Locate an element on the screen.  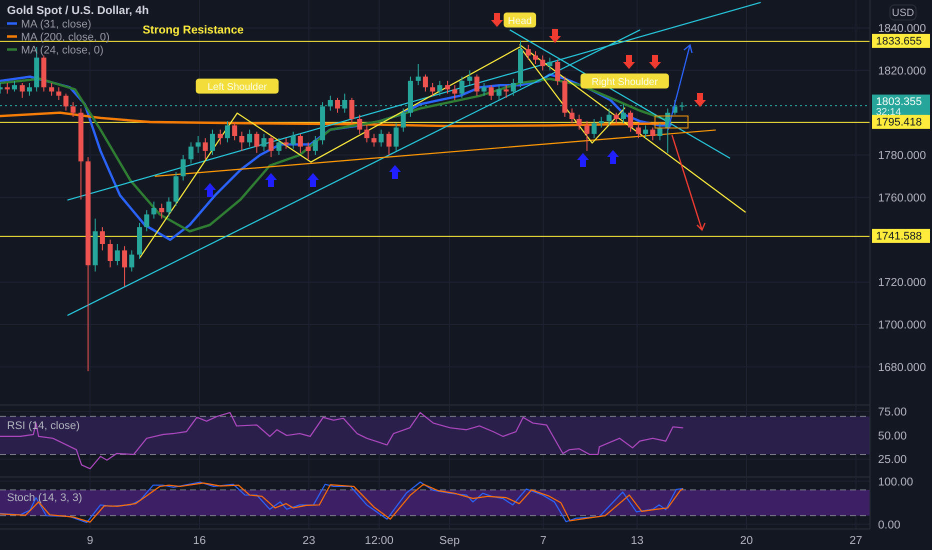
y-tick-label: 1760.000 is located at coordinates (902, 198).